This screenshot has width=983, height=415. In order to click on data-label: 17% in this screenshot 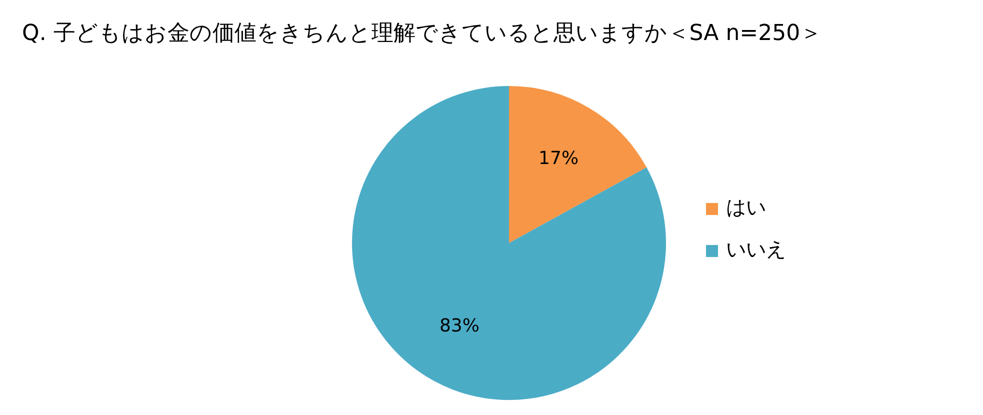, I will do `click(558, 158)`.